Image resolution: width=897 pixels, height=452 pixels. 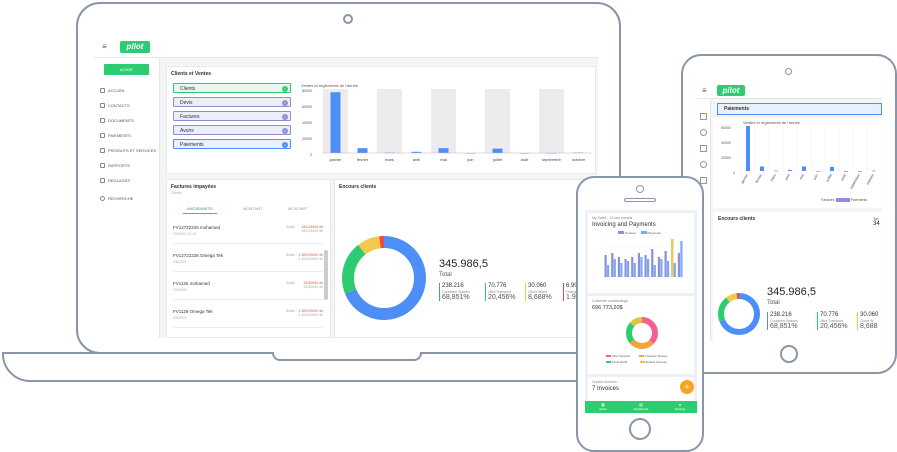 I want to click on card-title: 7 Invoices, so click(x=606, y=389).